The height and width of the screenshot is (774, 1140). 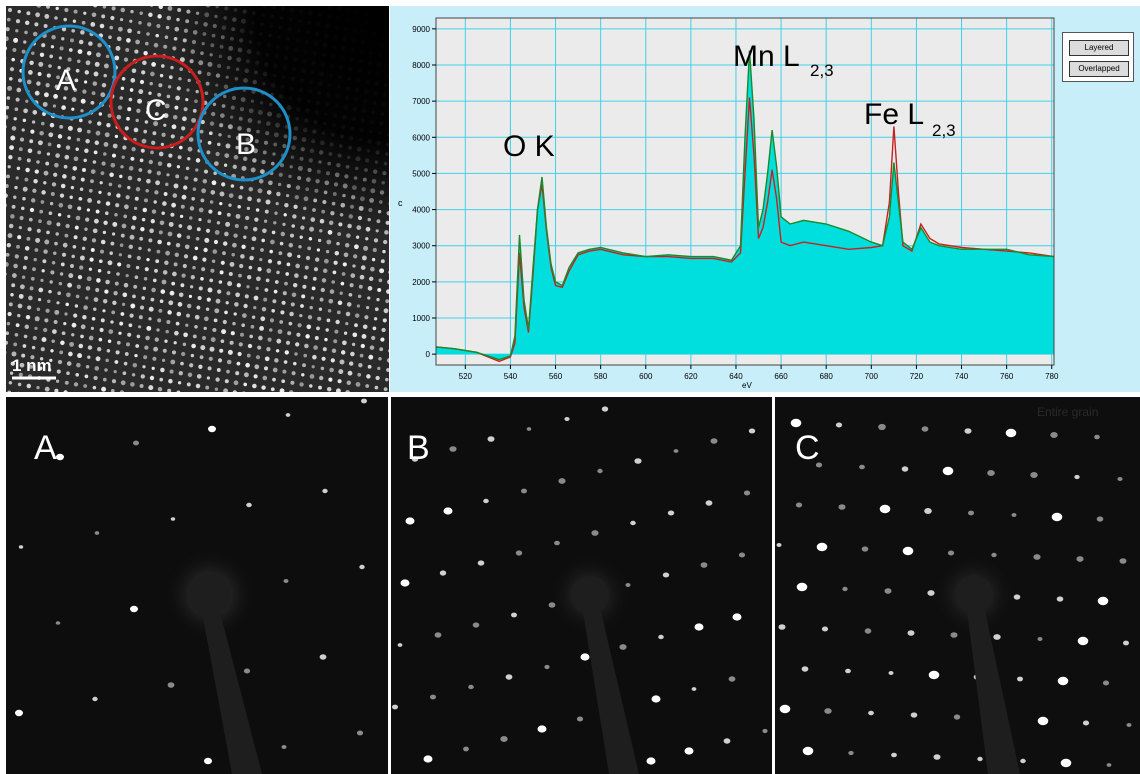 I want to click on x-tick-label: 680, so click(x=827, y=376).